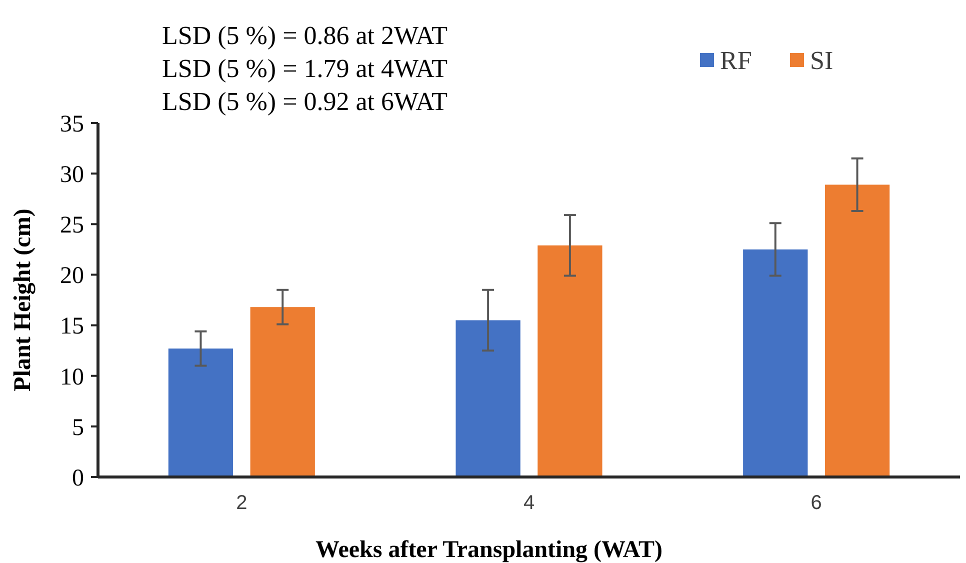  I want to click on text: LSD (5 %) = 0.92 at 6WAT, so click(305, 101).